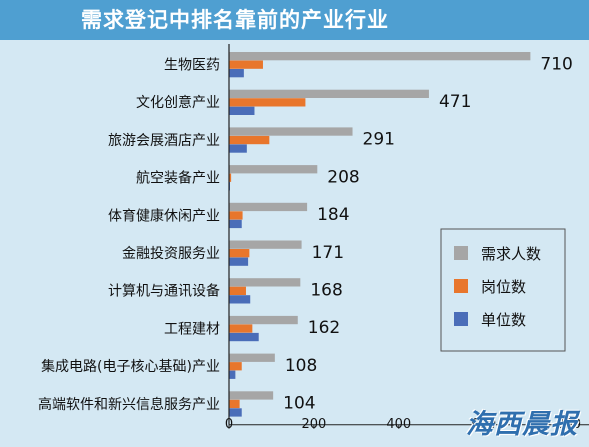  Describe the element at coordinates (235, 20) in the screenshot. I see `chart-title: 需求登记中排名靠前的产业行业` at that location.